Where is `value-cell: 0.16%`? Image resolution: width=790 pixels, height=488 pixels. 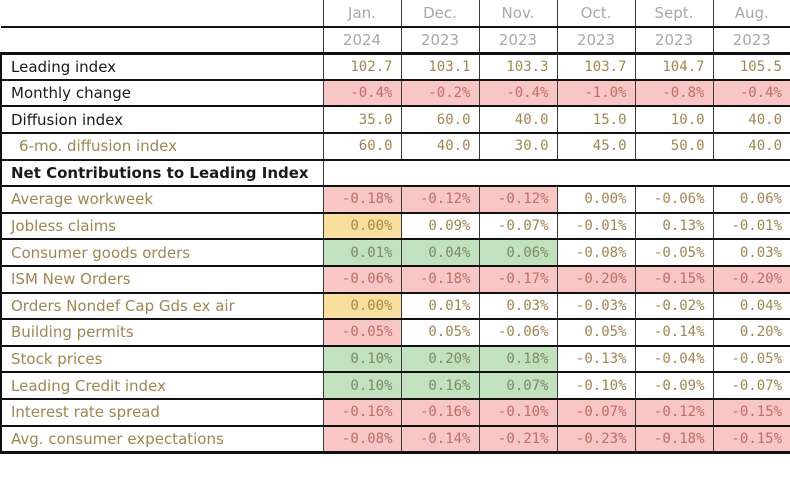 value-cell: 0.16% is located at coordinates (440, 385).